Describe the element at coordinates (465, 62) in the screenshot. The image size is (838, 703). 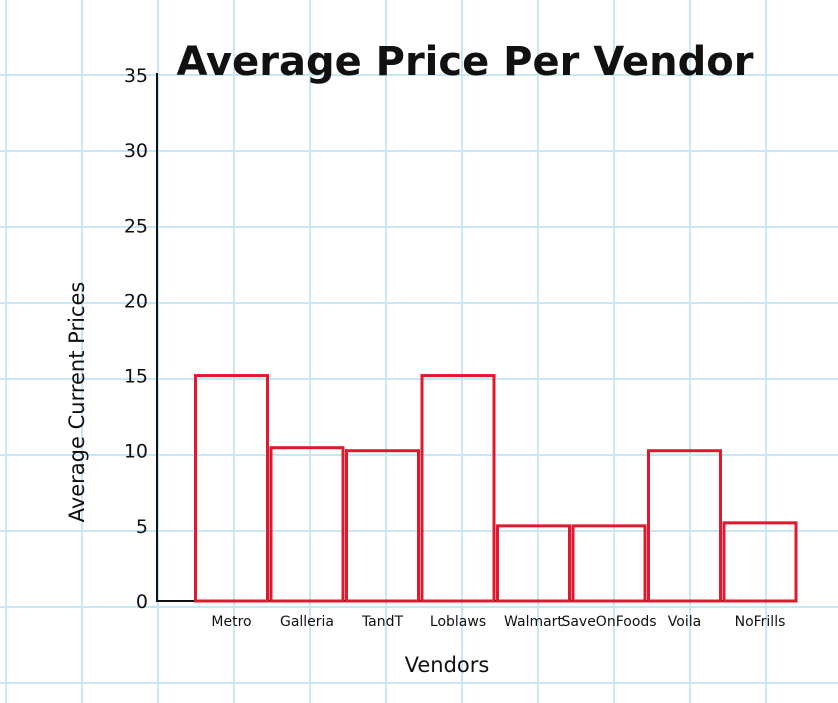
I see `chart-title: Average Price Per Vendor` at that location.